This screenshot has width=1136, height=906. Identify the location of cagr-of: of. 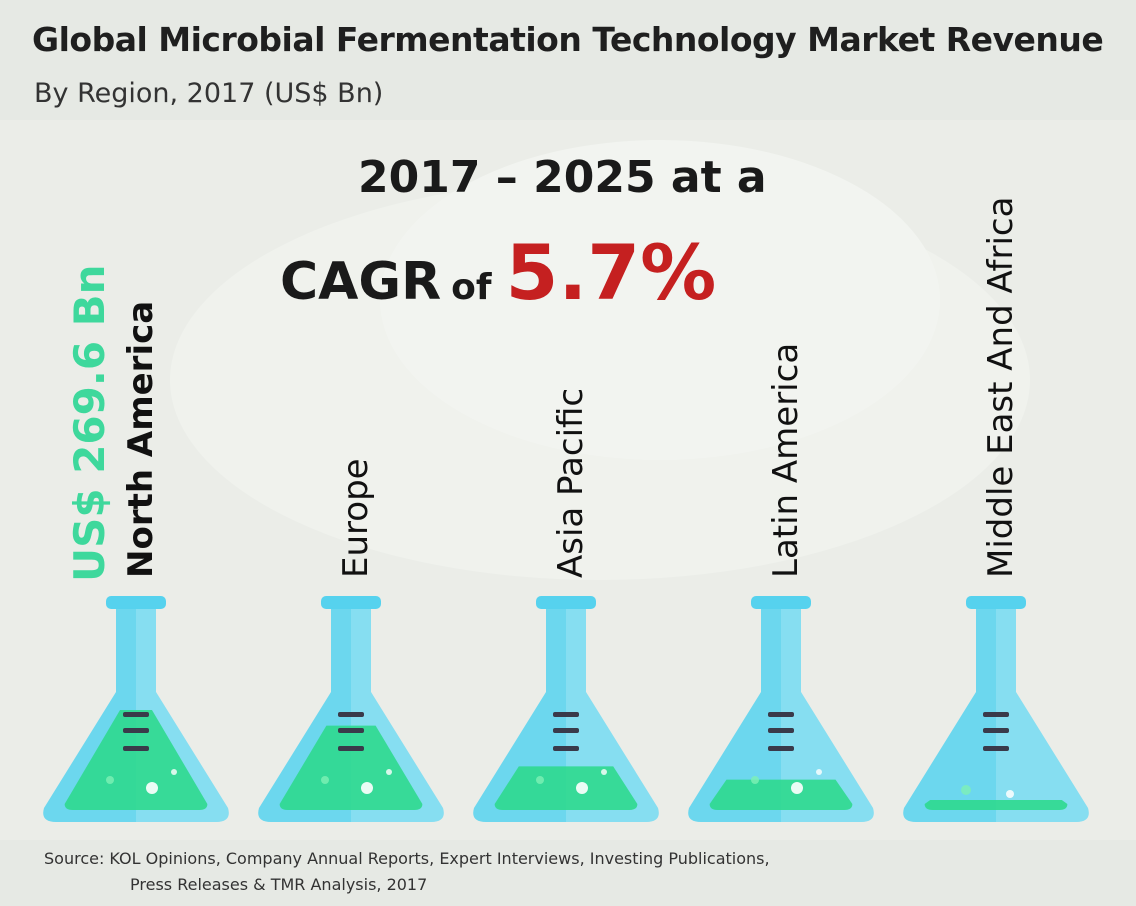
(471, 287).